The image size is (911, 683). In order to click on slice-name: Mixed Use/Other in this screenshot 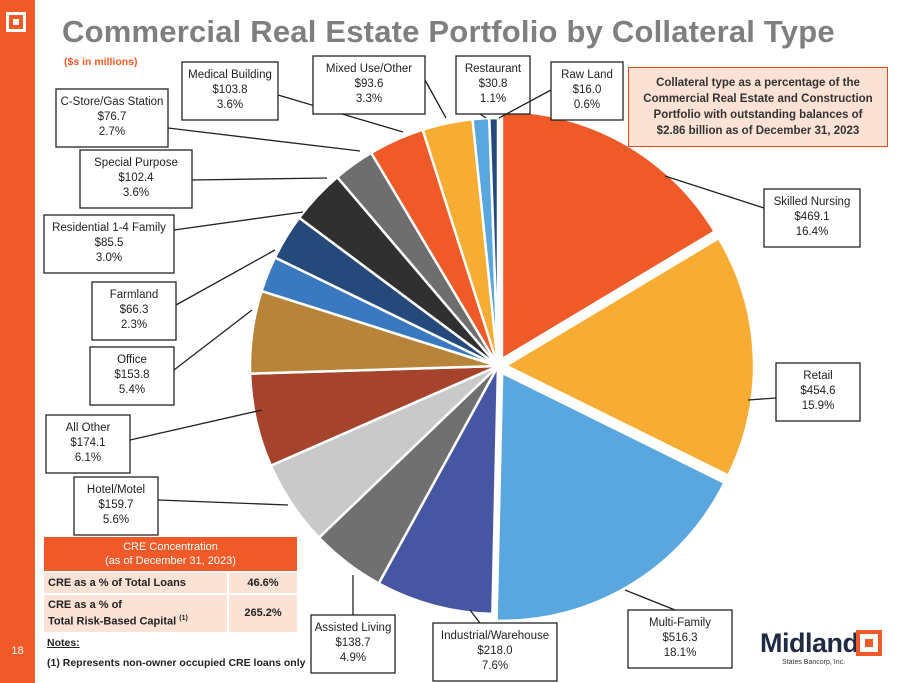, I will do `click(369, 69)`.